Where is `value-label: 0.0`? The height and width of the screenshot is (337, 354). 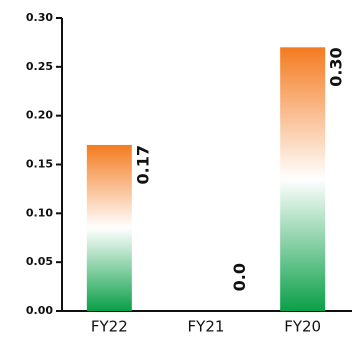
value-label: 0.0 is located at coordinates (239, 277).